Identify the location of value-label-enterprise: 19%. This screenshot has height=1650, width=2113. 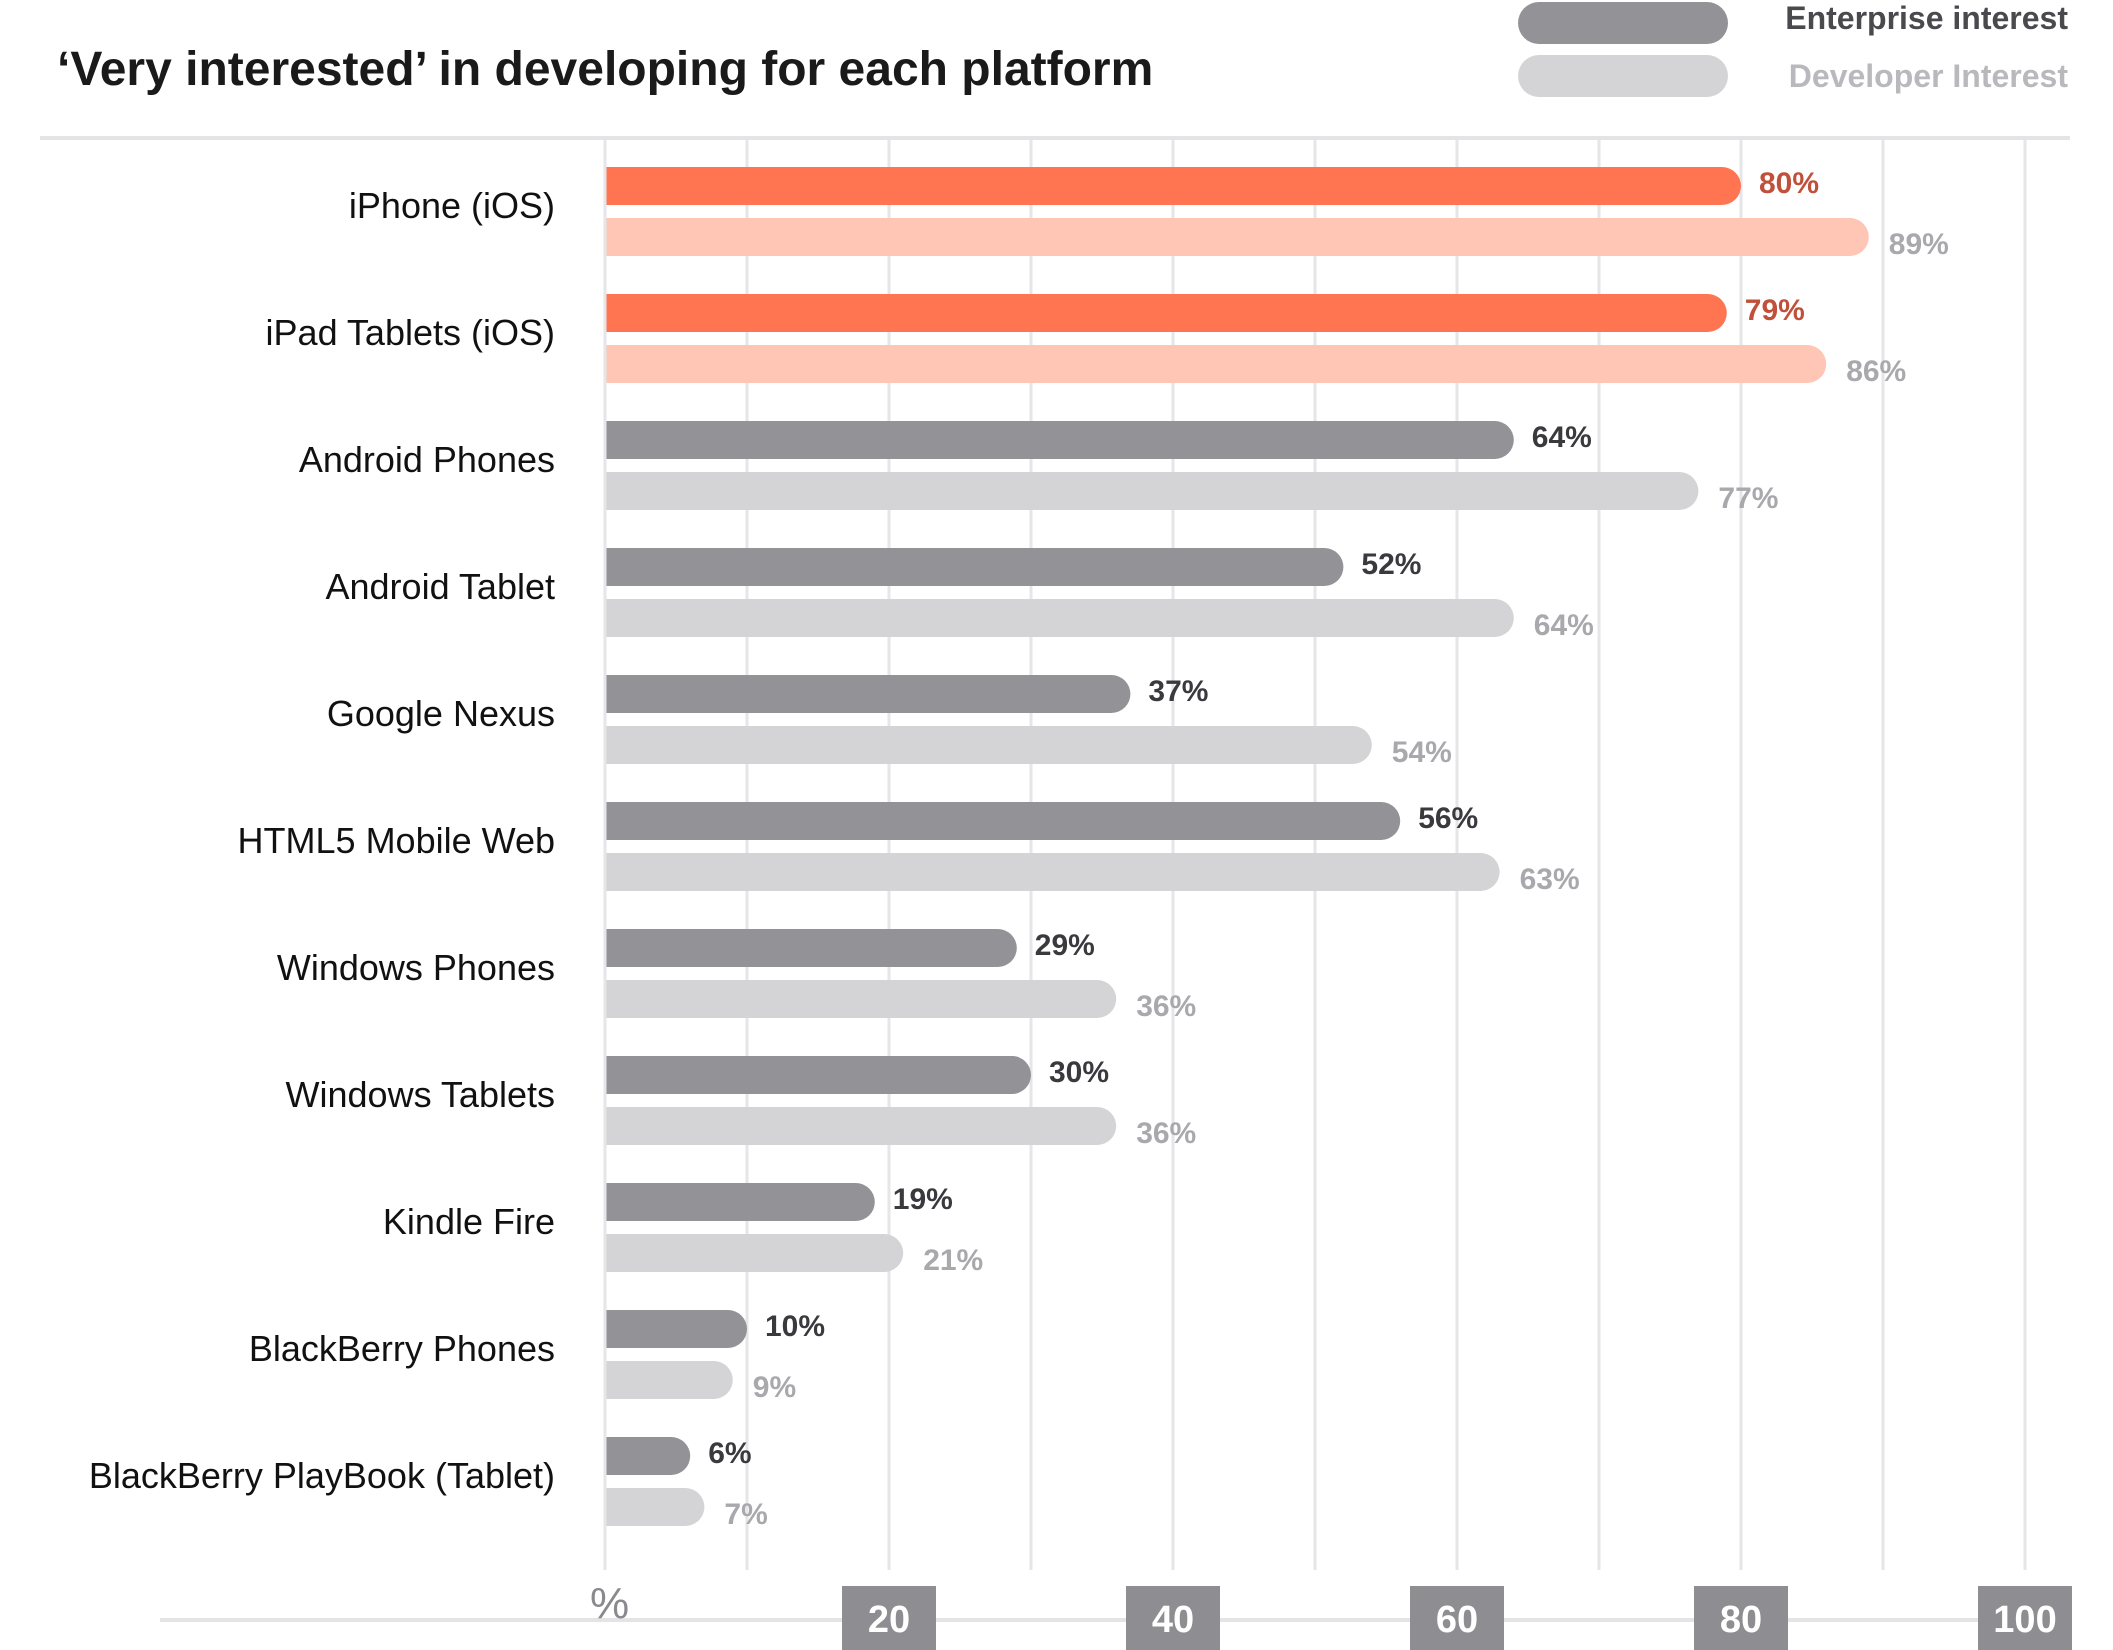
(923, 1199).